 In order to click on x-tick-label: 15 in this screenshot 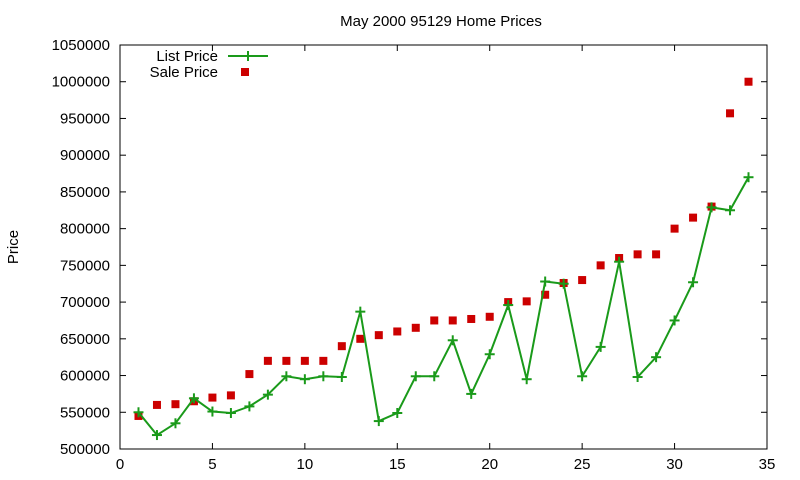, I will do `click(397, 464)`.